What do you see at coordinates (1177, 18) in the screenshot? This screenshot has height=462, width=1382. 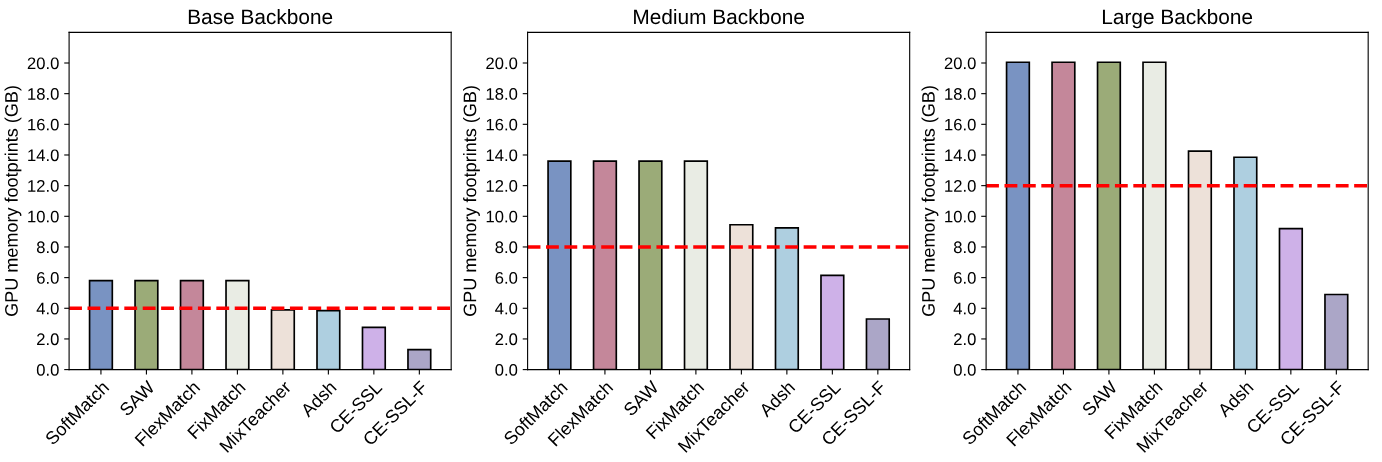 I see `chart-title: Large Backbone` at bounding box center [1177, 18].